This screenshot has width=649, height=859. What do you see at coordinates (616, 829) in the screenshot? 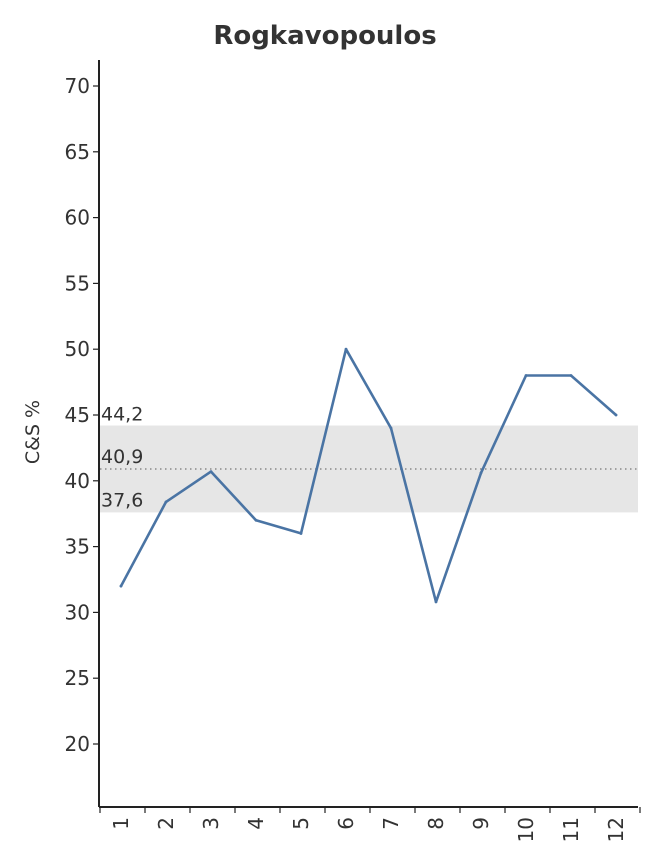
I see `x-tick-label: 12` at bounding box center [616, 829].